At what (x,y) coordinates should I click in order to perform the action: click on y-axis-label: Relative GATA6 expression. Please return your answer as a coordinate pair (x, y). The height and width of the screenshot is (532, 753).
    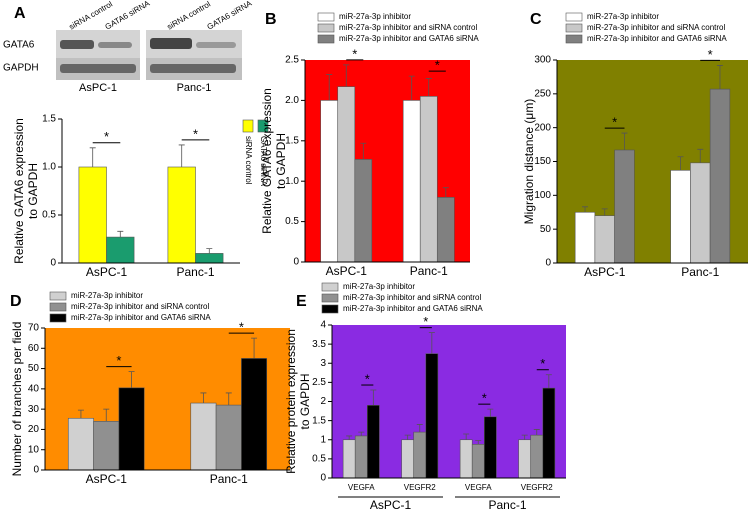
    Looking at the image, I should click on (19, 191).